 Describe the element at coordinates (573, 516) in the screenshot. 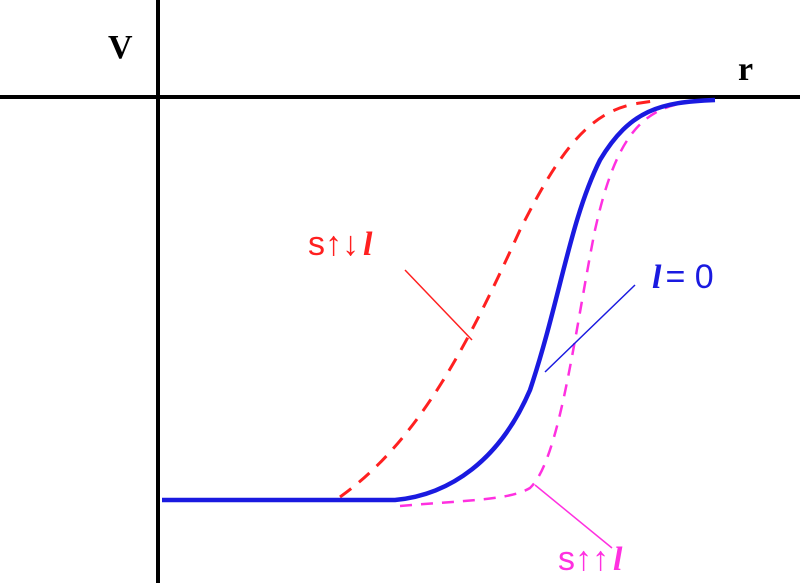

I see `pointer-parallel` at that location.